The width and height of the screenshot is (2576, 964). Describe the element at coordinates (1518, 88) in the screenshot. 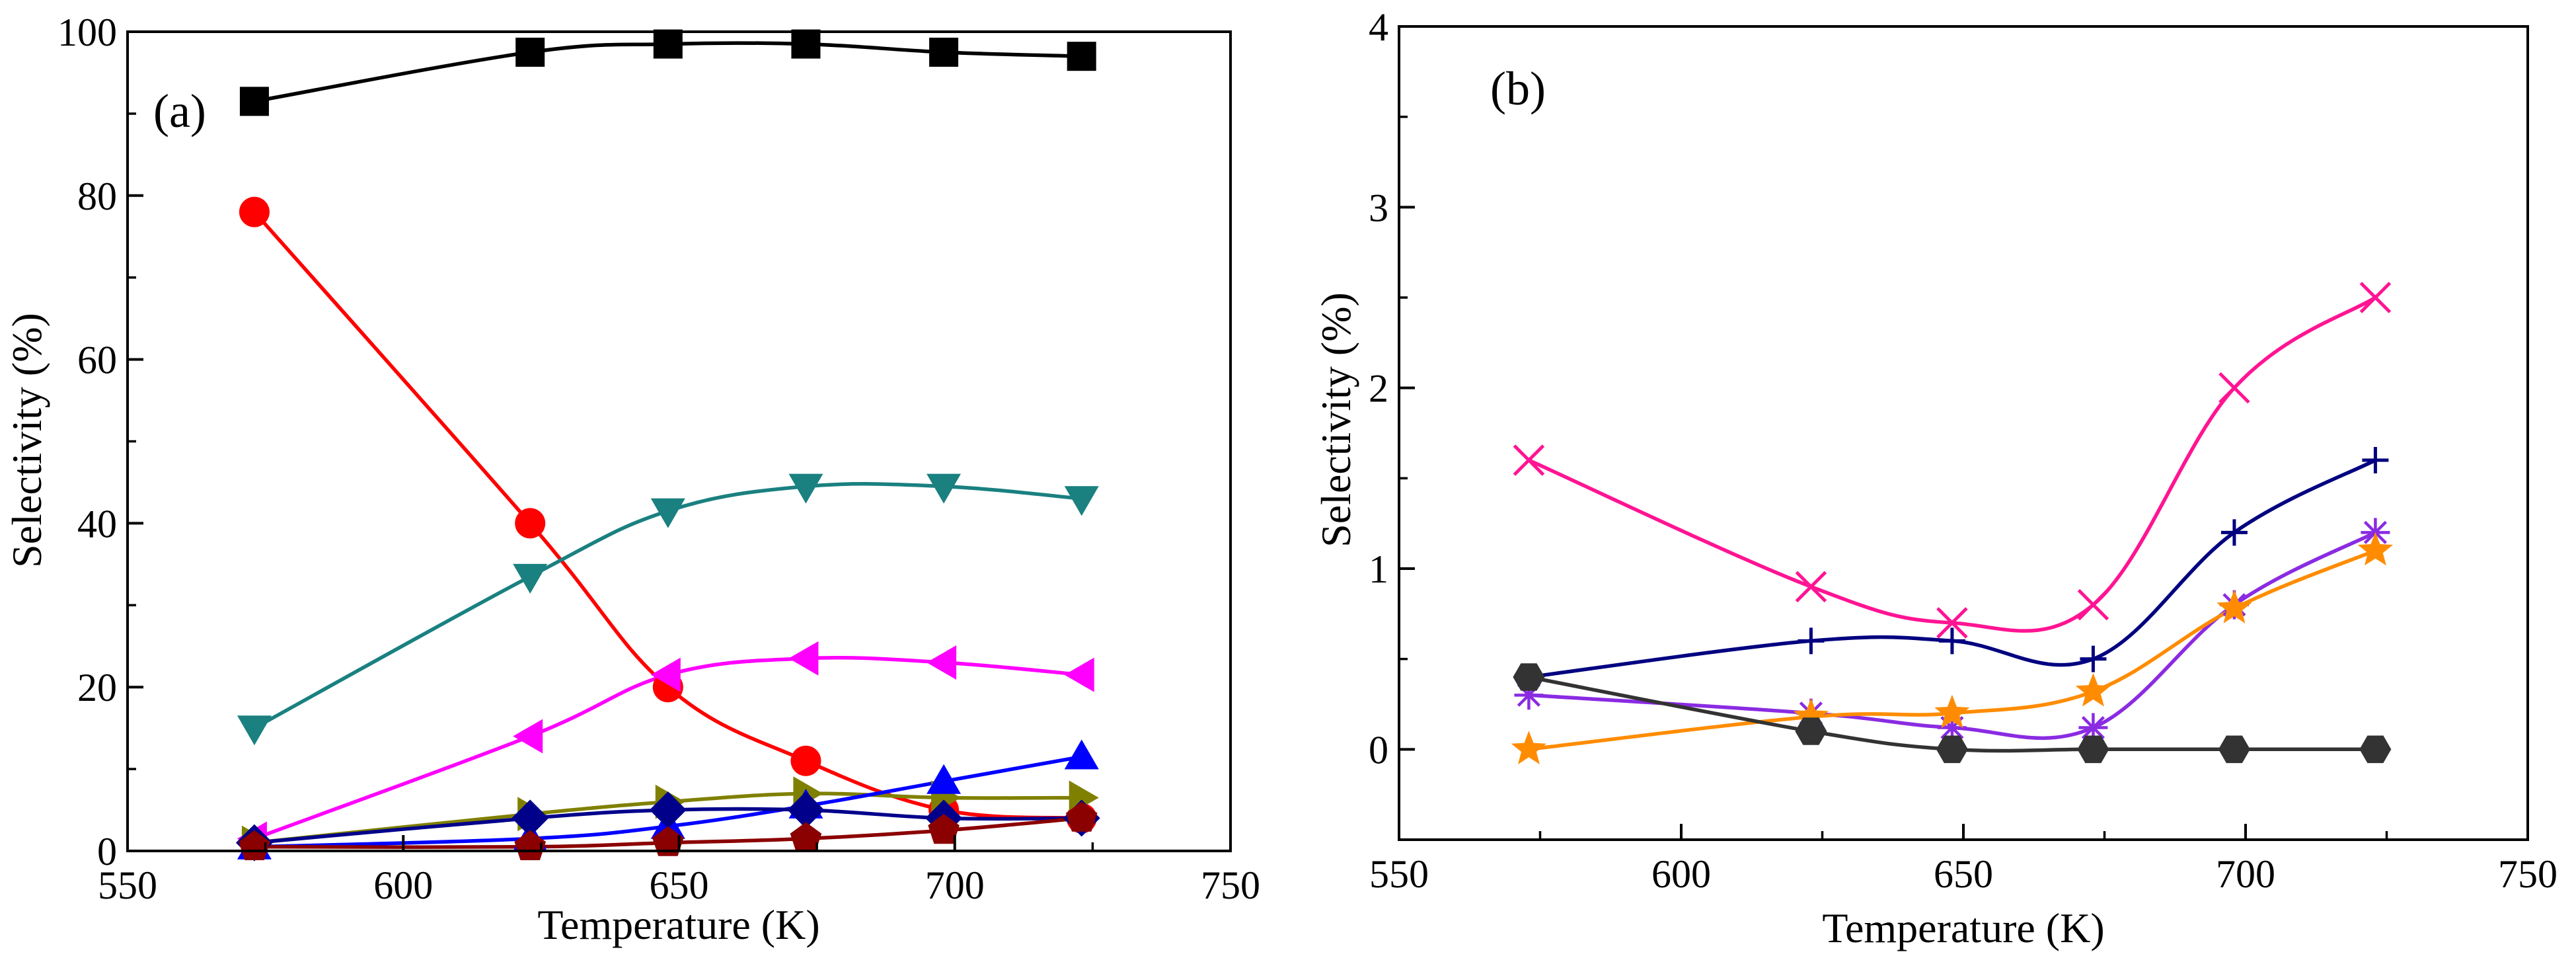

I see `panel-b-label: (b)` at that location.